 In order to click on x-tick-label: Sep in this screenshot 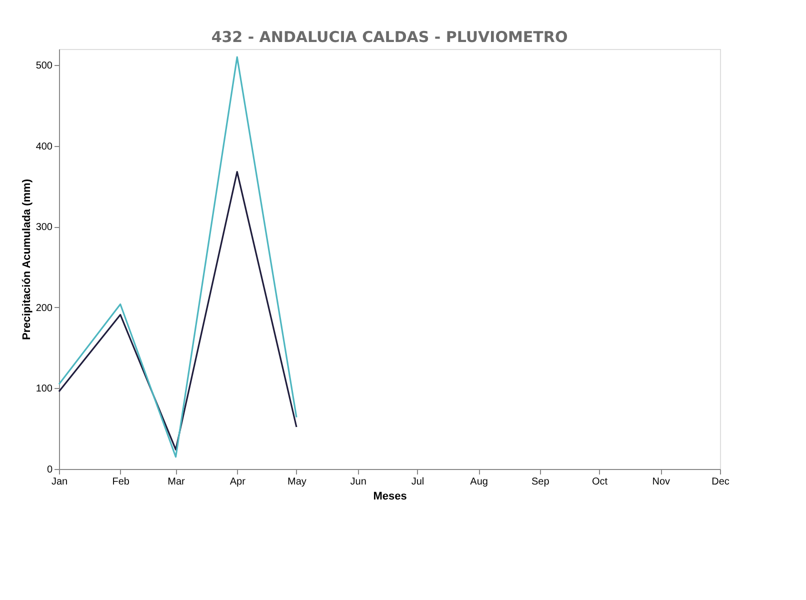, I will do `click(541, 482)`.